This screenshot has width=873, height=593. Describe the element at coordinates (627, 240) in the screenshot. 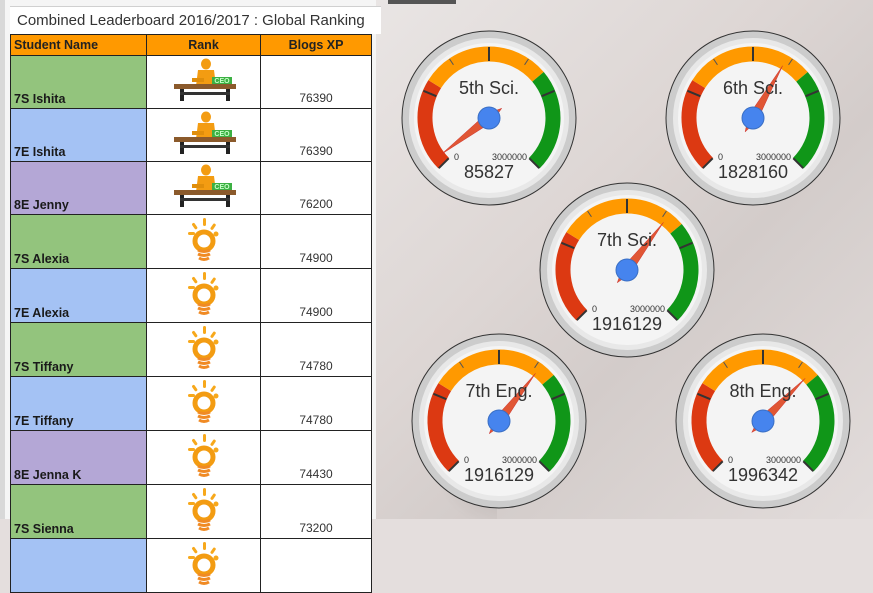

I see `gauge-title: 7th Sci.` at that location.